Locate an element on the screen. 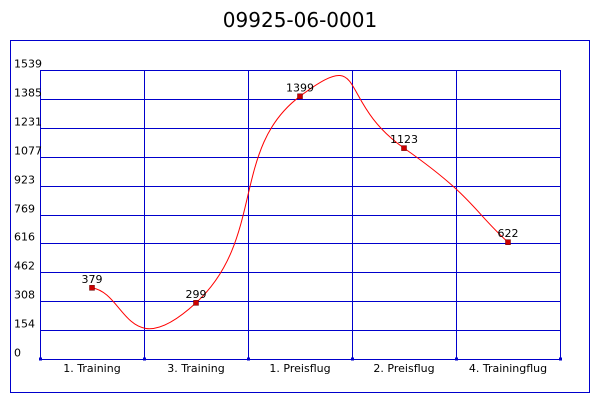  data-label: 1399 is located at coordinates (300, 87).